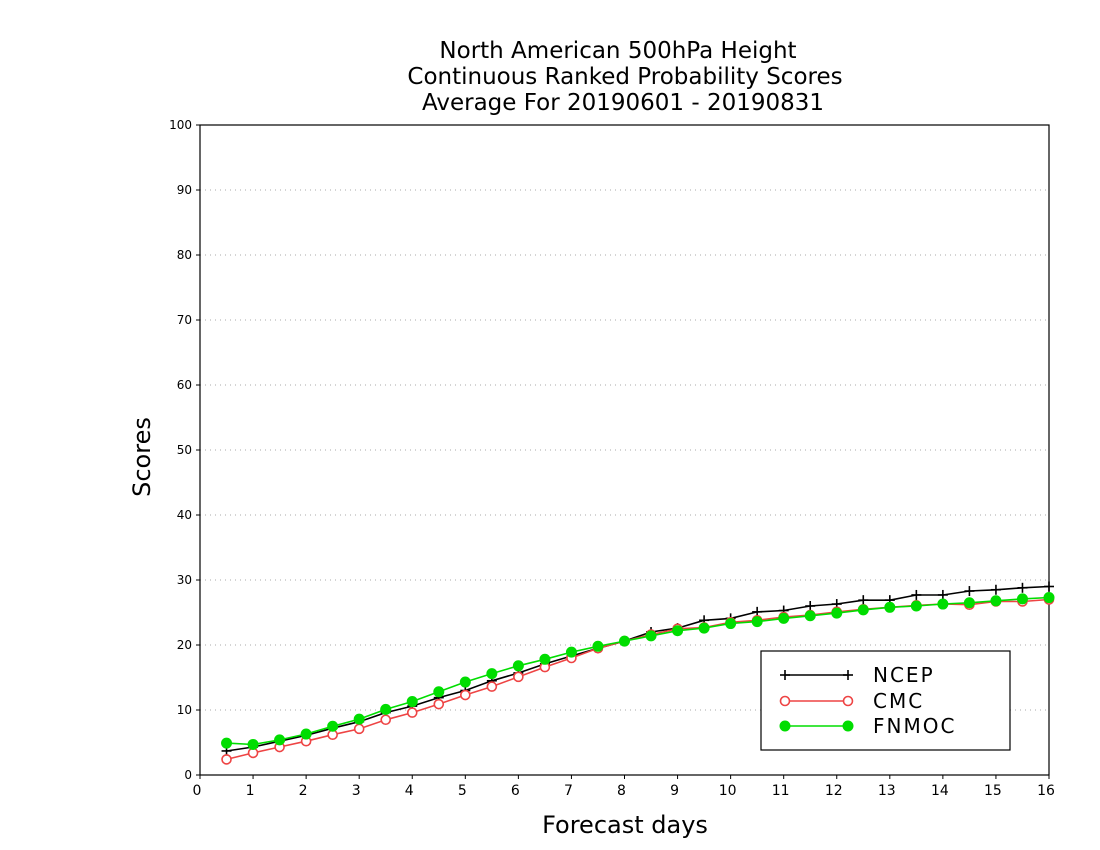  What do you see at coordinates (887, 791) in the screenshot?
I see `x-tick-label: 13` at bounding box center [887, 791].